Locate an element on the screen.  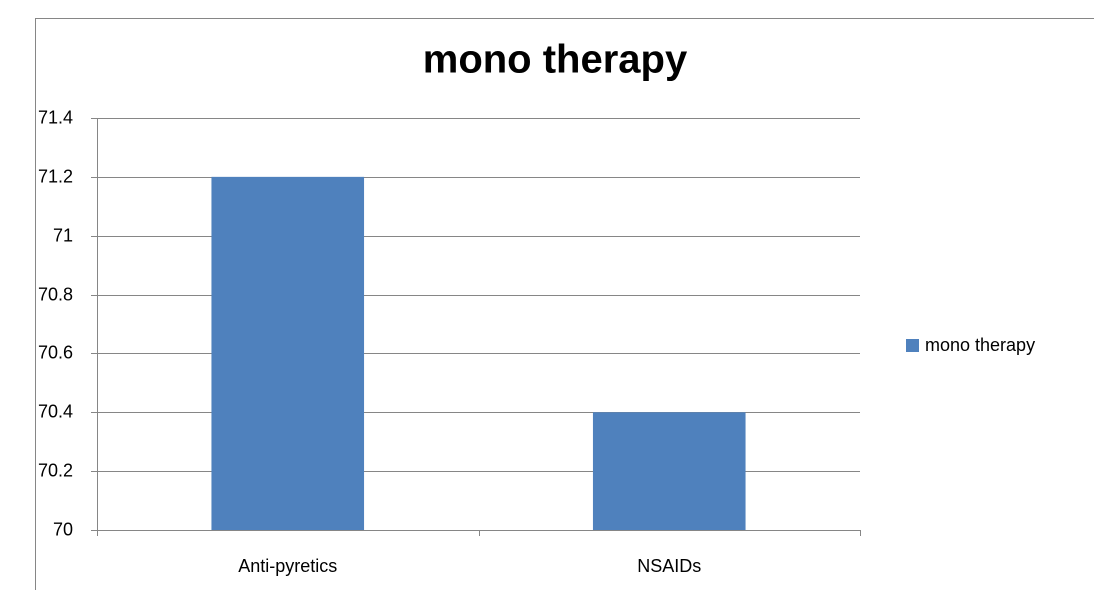
legend-label: mono therapy is located at coordinates (980, 345).